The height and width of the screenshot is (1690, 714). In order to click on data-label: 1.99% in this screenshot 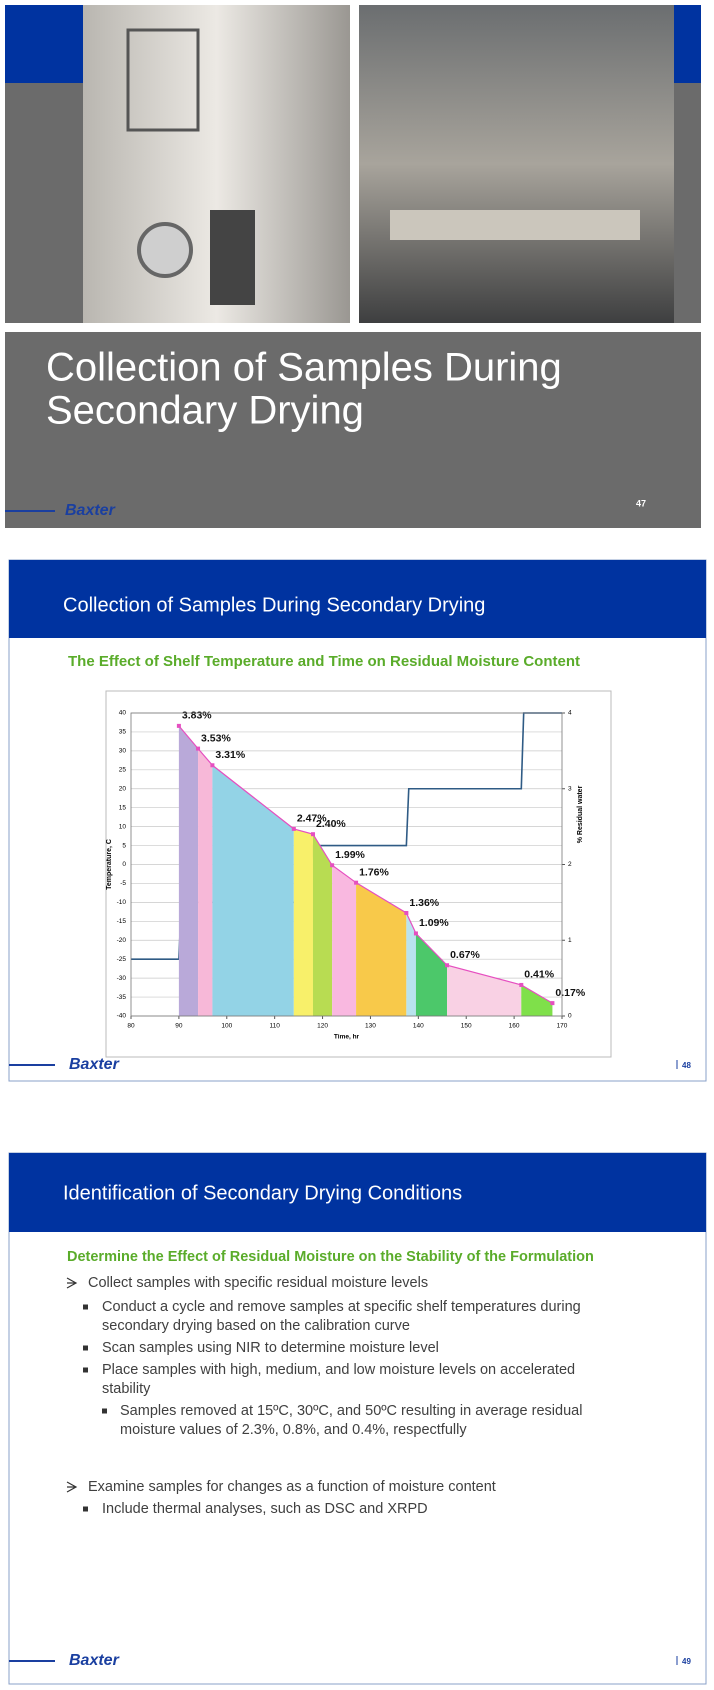, I will do `click(350, 855)`.